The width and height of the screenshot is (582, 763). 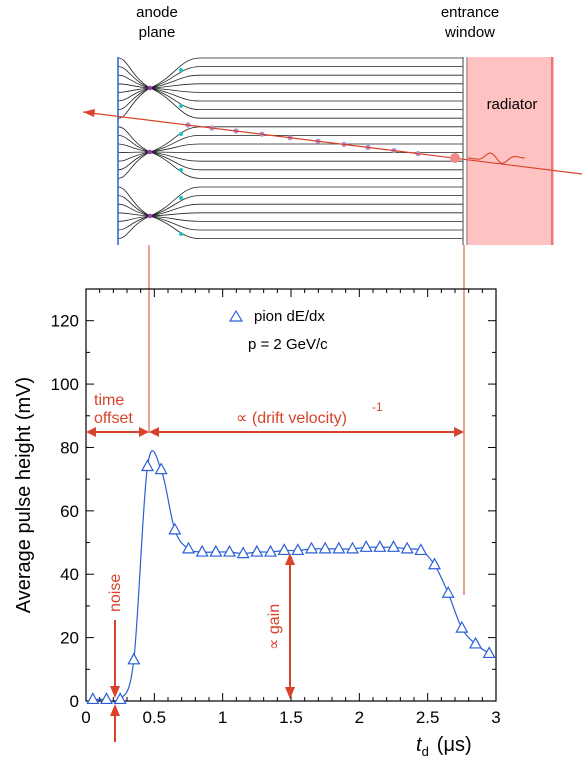 I want to click on y-tick-label: 60, so click(x=69, y=511).